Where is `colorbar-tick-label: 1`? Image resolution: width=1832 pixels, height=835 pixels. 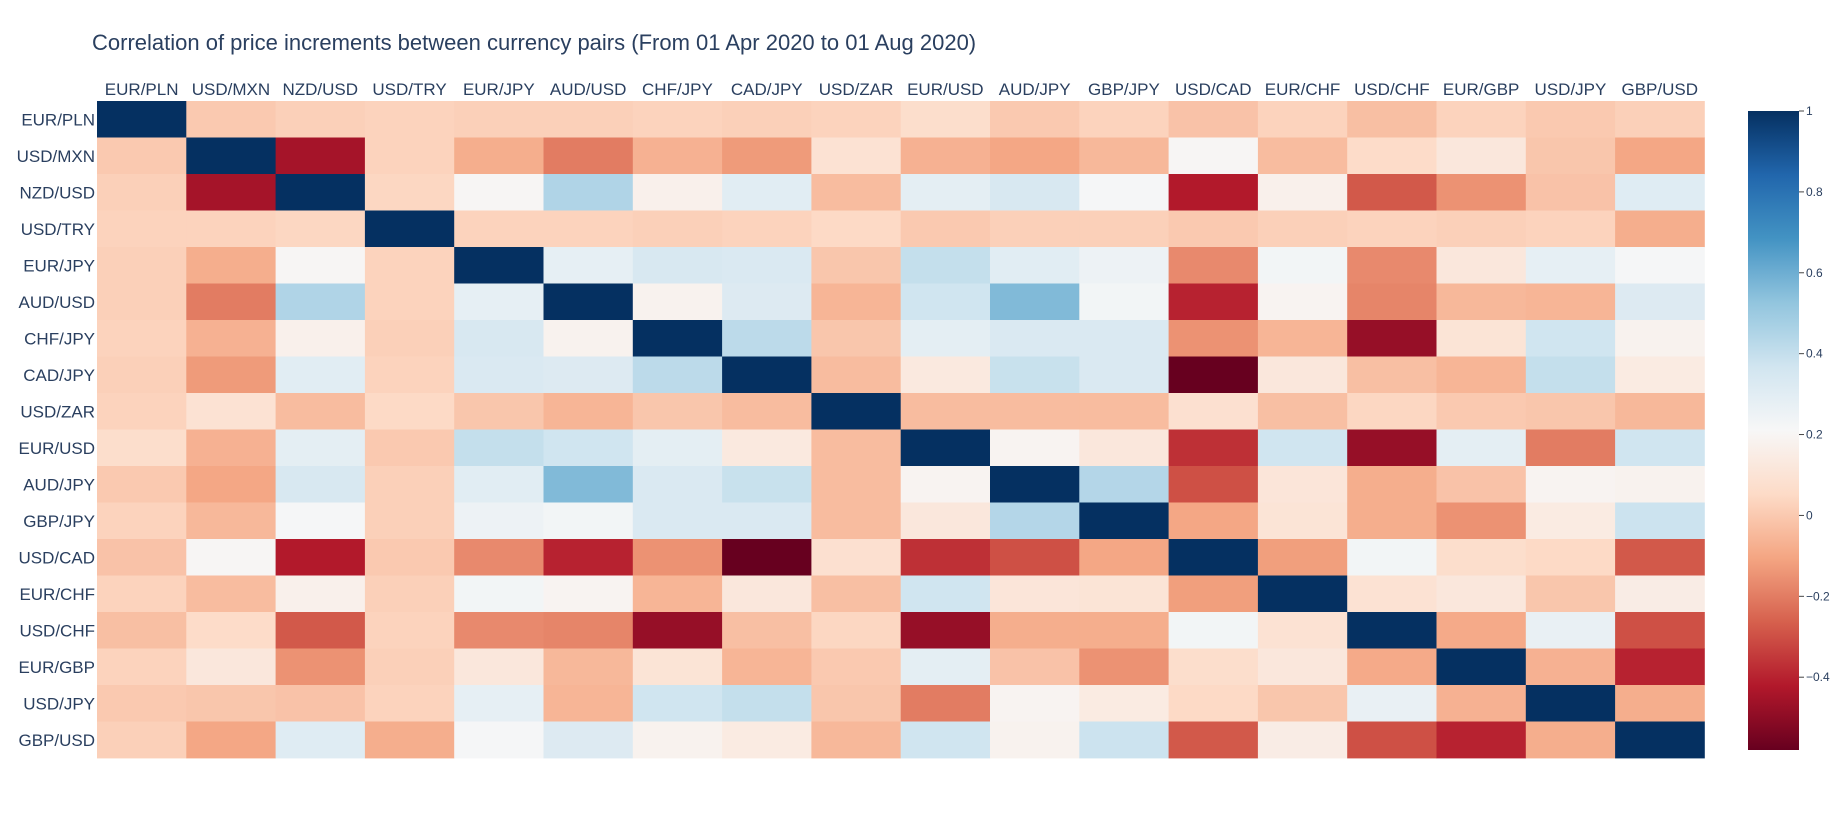 colorbar-tick-label: 1 is located at coordinates (1809, 111).